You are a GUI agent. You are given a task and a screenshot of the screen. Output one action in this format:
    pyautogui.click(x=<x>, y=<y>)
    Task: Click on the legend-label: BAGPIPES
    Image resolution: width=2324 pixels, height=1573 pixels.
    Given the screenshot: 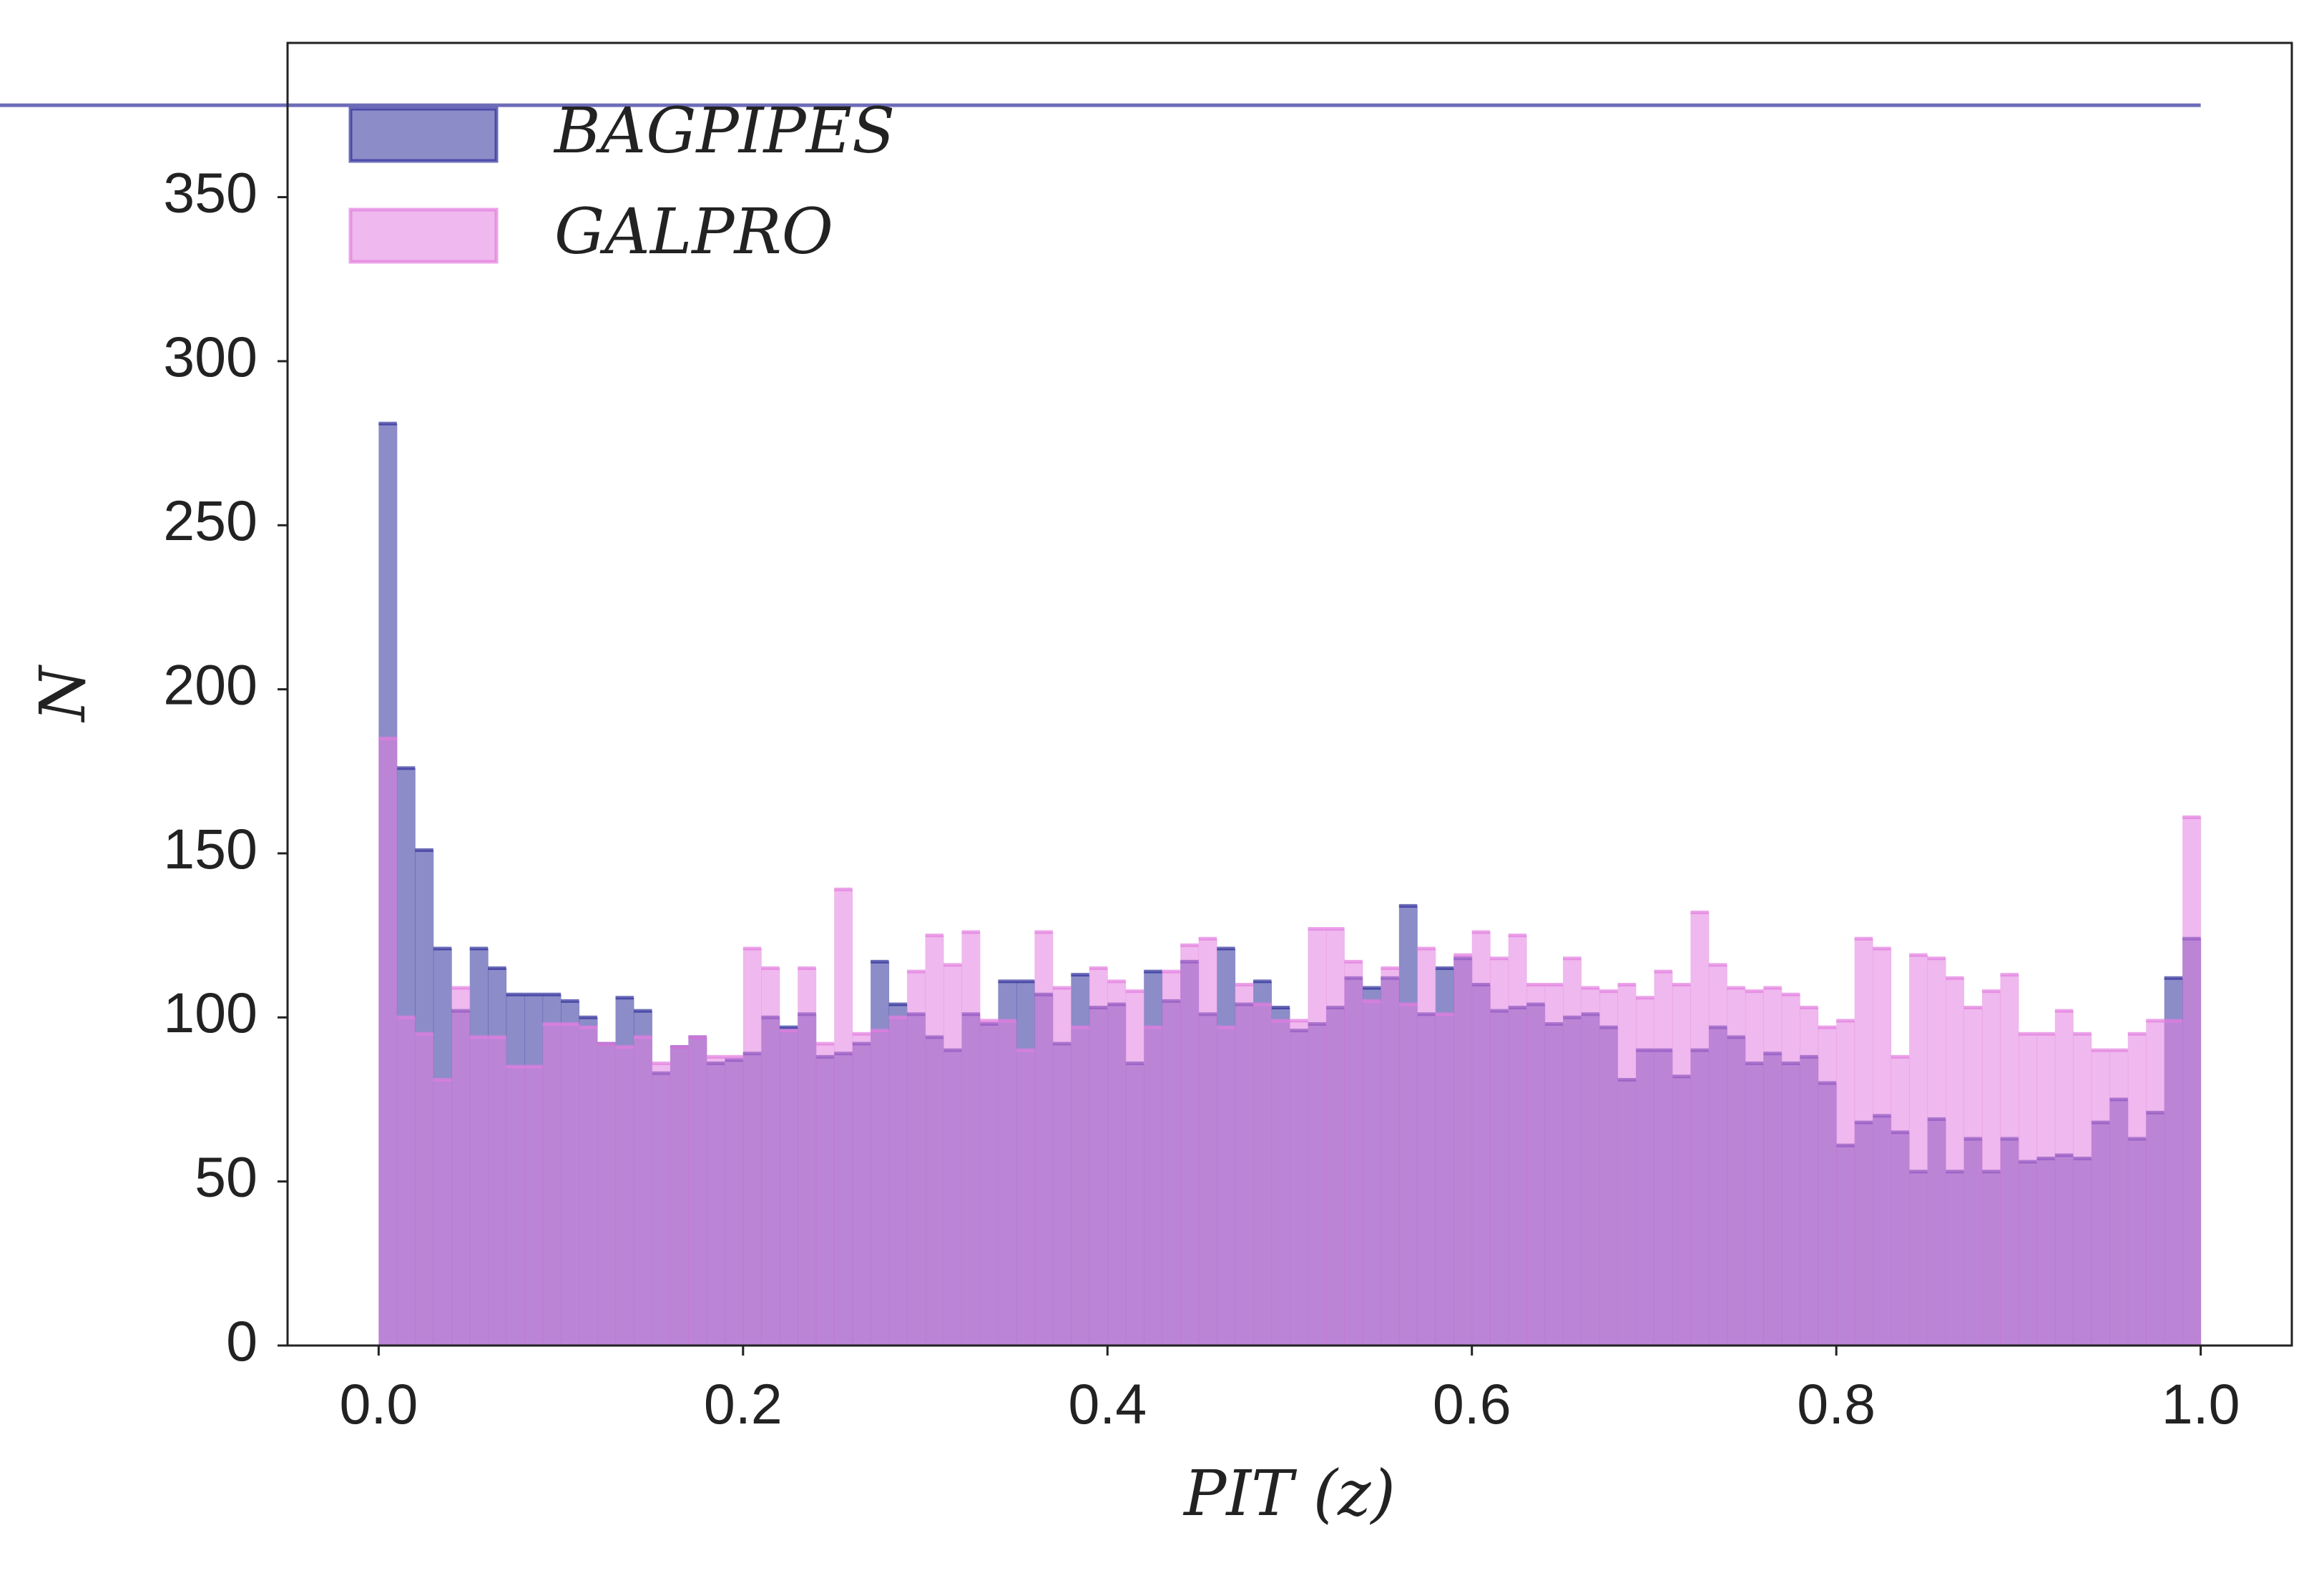 What is the action you would take?
    pyautogui.click(x=724, y=130)
    